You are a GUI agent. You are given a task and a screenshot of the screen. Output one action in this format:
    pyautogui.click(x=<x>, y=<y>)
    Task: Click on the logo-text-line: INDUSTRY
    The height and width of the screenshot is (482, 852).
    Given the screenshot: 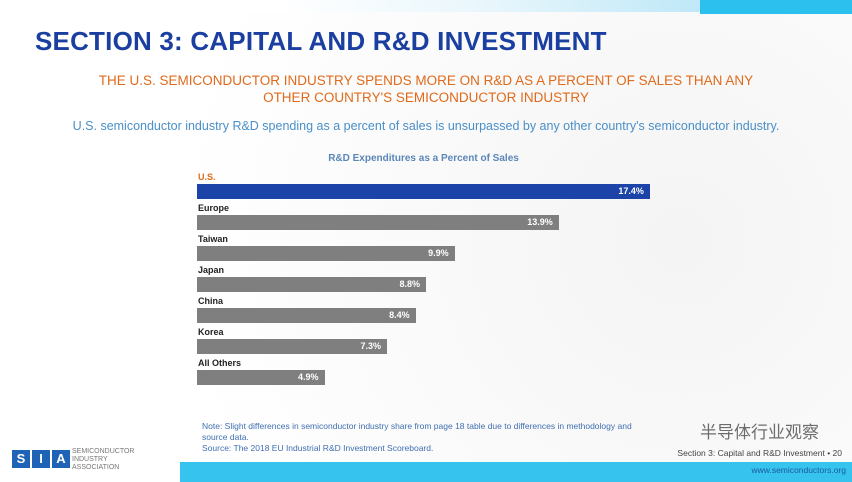 What is the action you would take?
    pyautogui.click(x=90, y=459)
    